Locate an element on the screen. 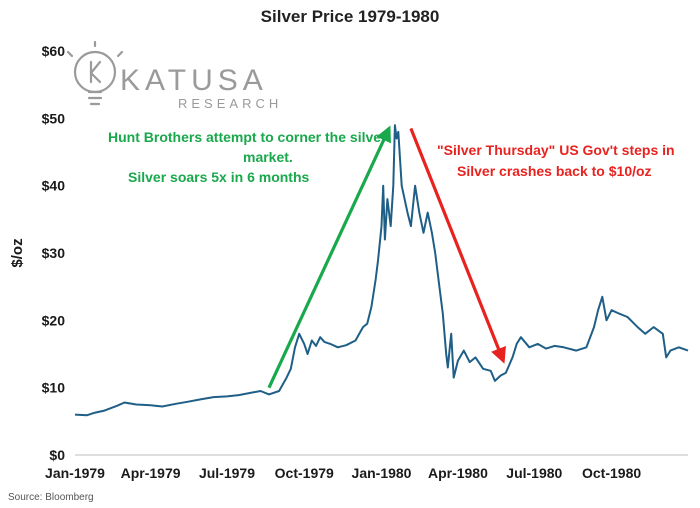 The height and width of the screenshot is (508, 700). annotation-thursday-line-1: "Silver Thursday" US Gov't steps in is located at coordinates (556, 150).